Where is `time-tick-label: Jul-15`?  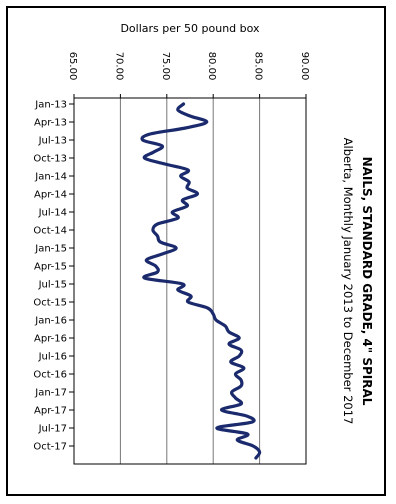
time-tick-label: Jul-15 is located at coordinates (52, 285).